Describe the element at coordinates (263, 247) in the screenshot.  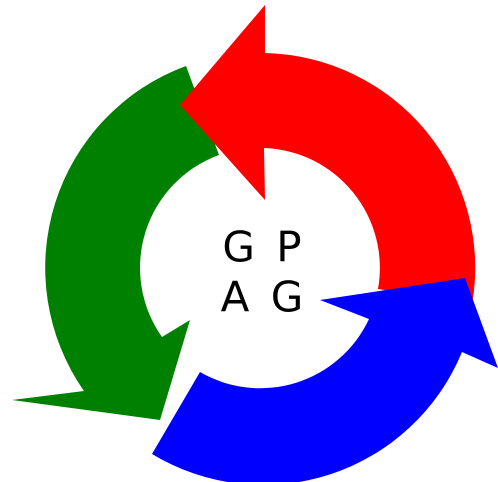
I see `center-text-line: G P` at that location.